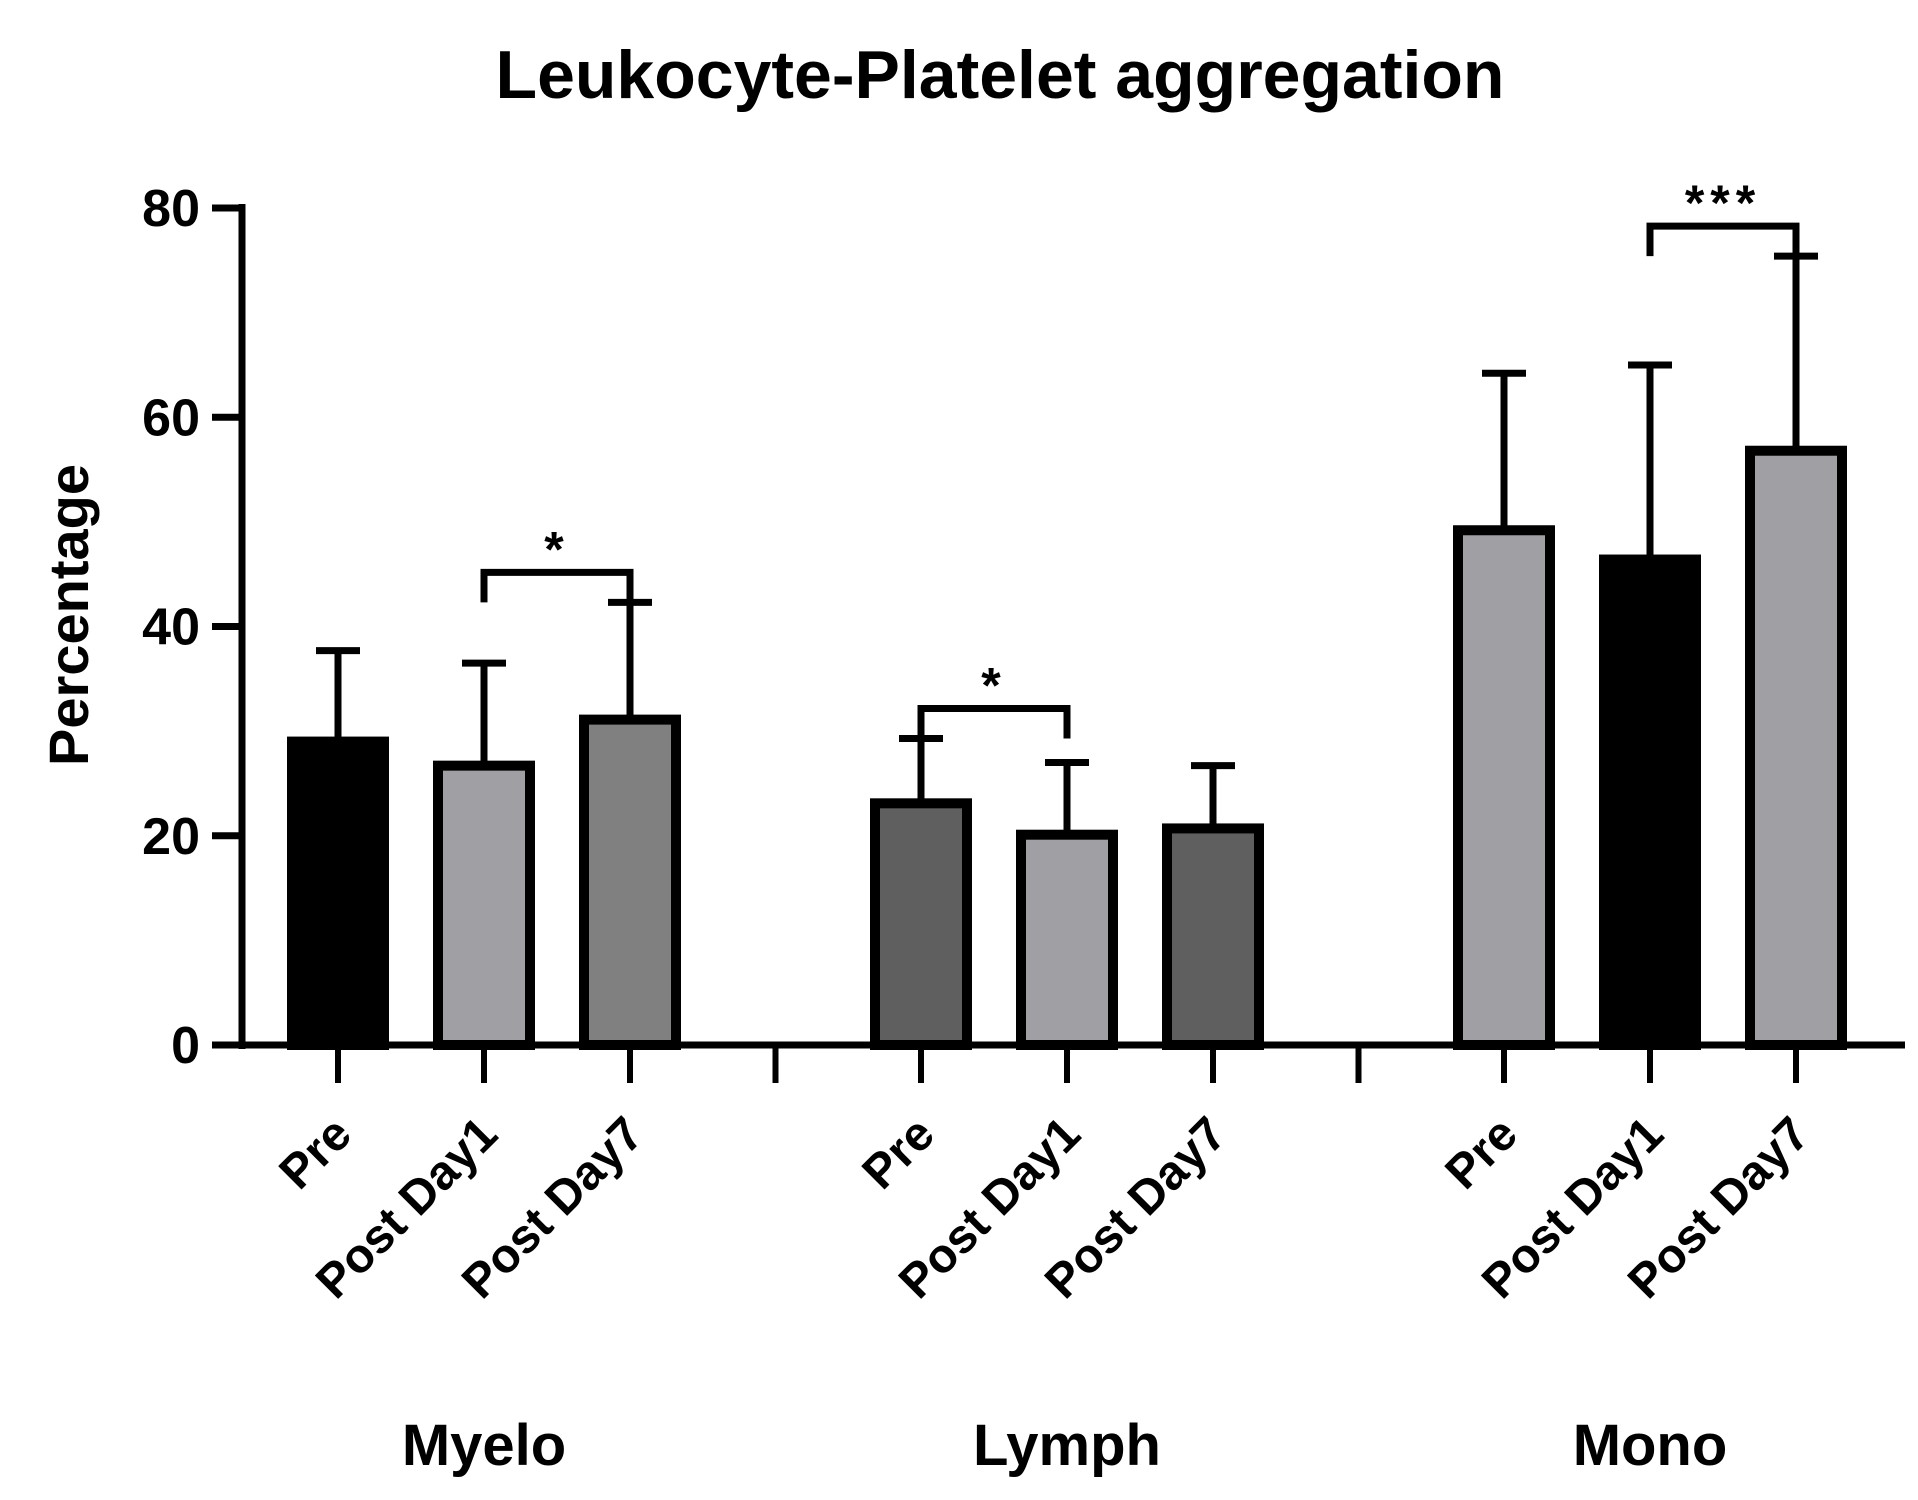 This screenshot has height=1500, width=1918. I want to click on group-label-lymph: Lymph, so click(1067, 1445).